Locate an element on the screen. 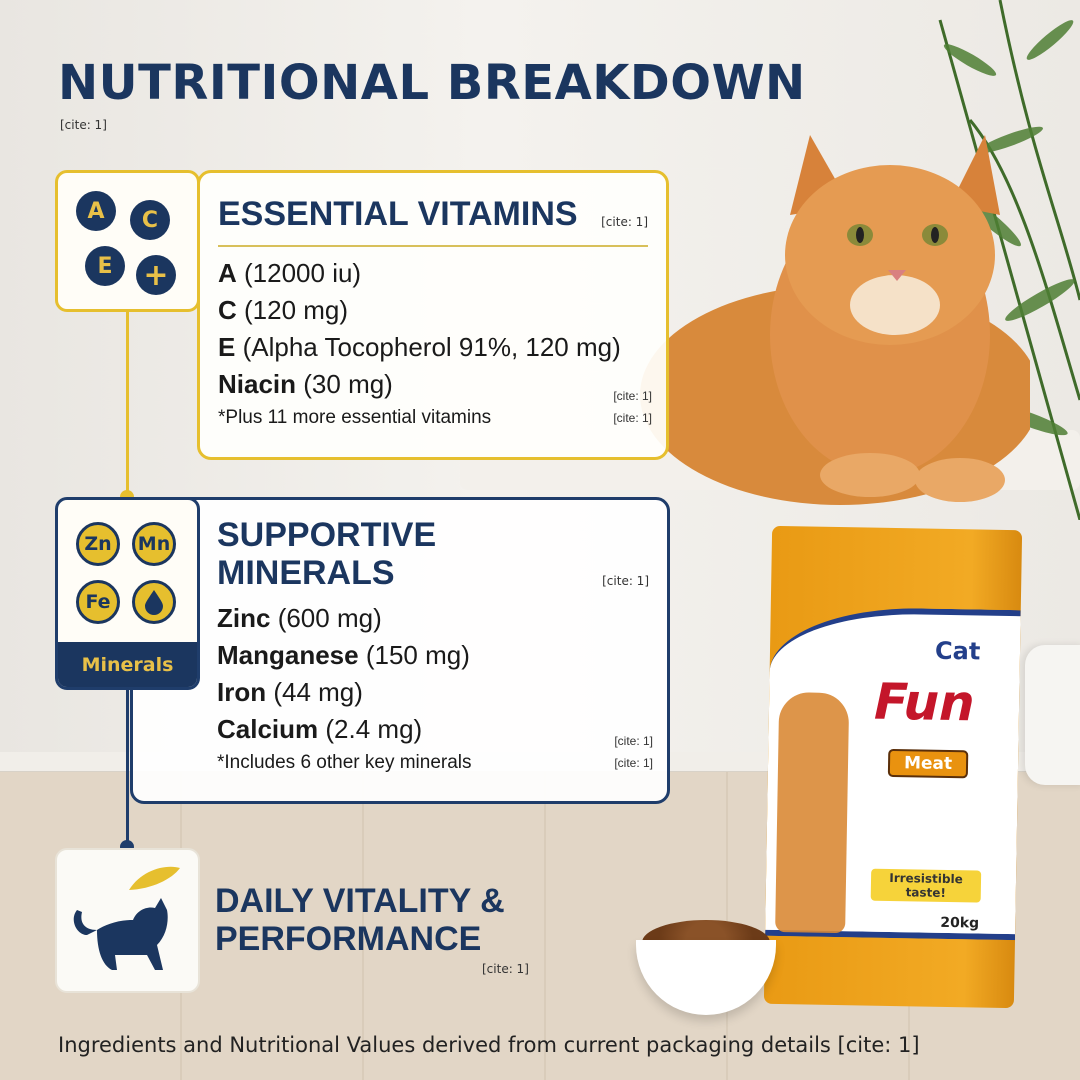  vitamin-item: E (Alpha Tocopherol 91%, 120 mg) is located at coordinates (419, 347).